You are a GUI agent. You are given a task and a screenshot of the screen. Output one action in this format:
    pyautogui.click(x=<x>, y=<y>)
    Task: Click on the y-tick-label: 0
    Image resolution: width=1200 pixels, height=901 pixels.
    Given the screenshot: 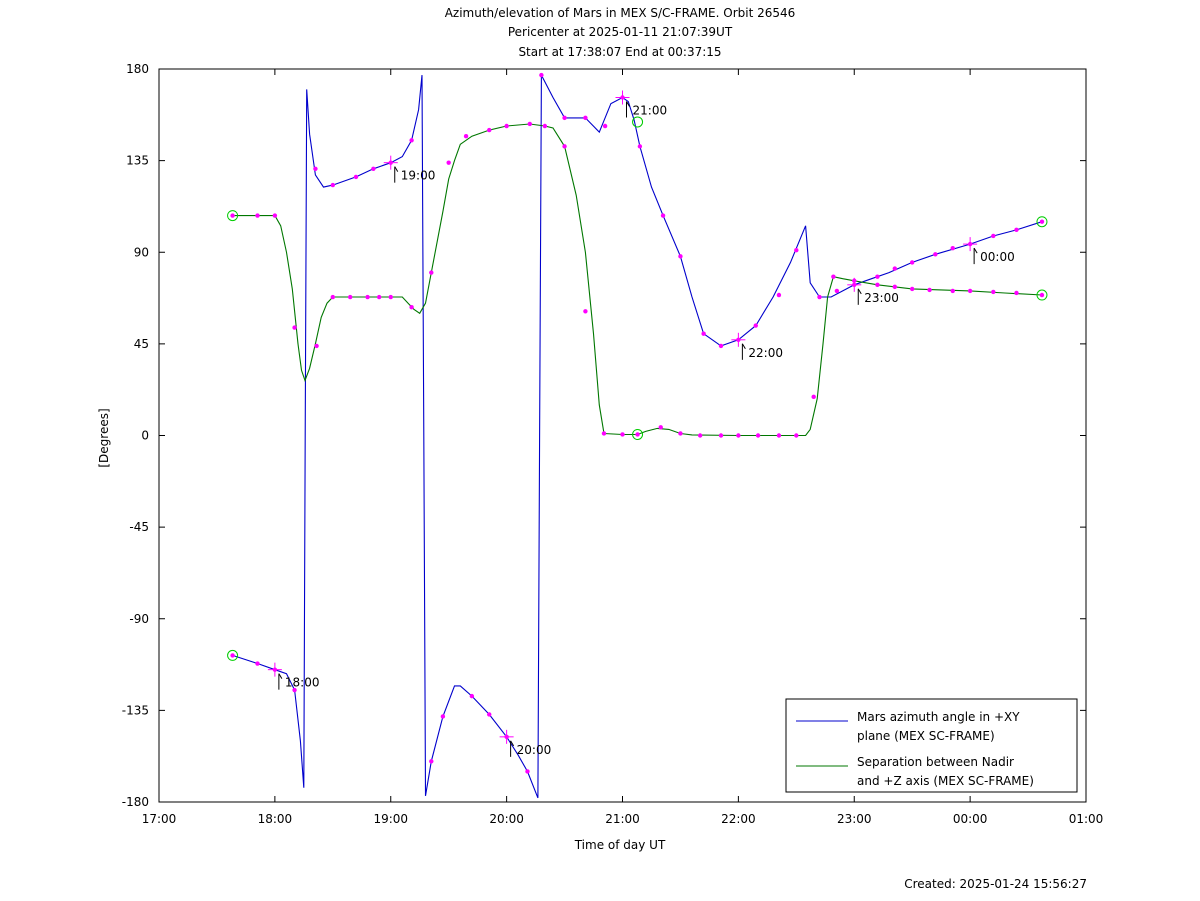 What is the action you would take?
    pyautogui.click(x=145, y=436)
    